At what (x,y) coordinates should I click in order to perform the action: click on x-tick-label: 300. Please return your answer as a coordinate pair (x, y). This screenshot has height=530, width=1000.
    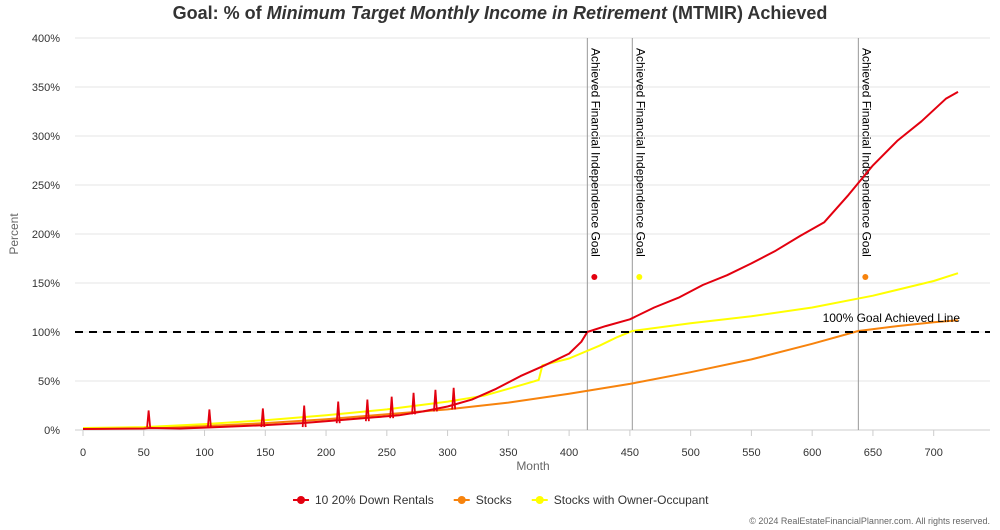
    Looking at the image, I should click on (447, 453).